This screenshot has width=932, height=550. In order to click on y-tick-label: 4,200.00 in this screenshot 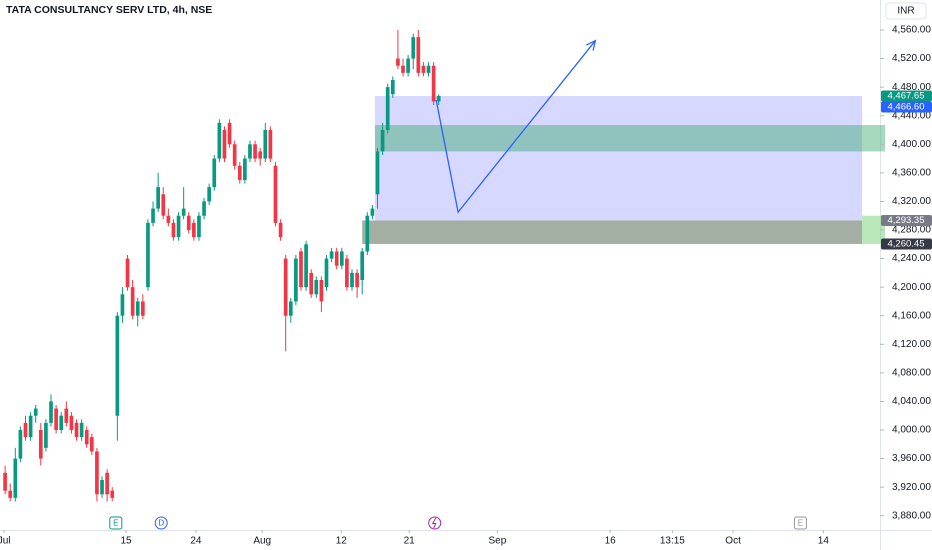, I will do `click(911, 287)`.